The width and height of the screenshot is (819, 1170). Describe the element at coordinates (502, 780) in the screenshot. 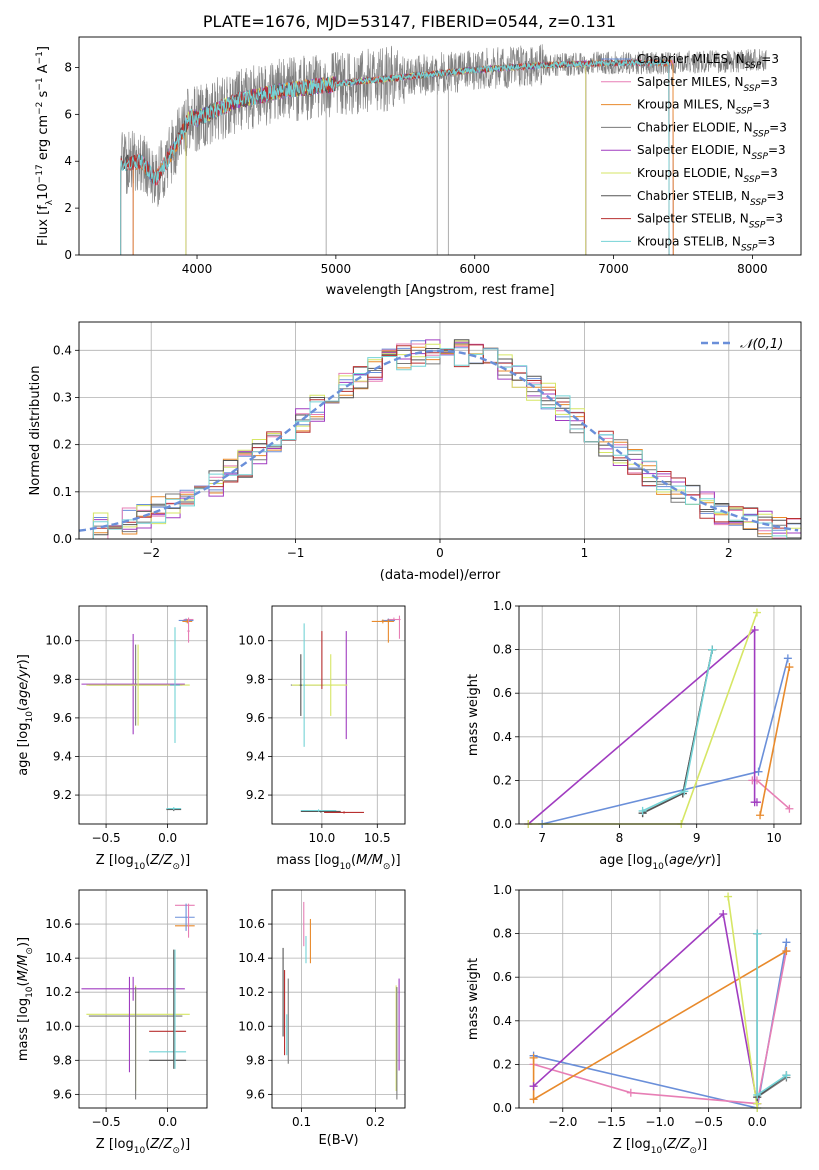

I see `y-tick-label: 0.2` at that location.